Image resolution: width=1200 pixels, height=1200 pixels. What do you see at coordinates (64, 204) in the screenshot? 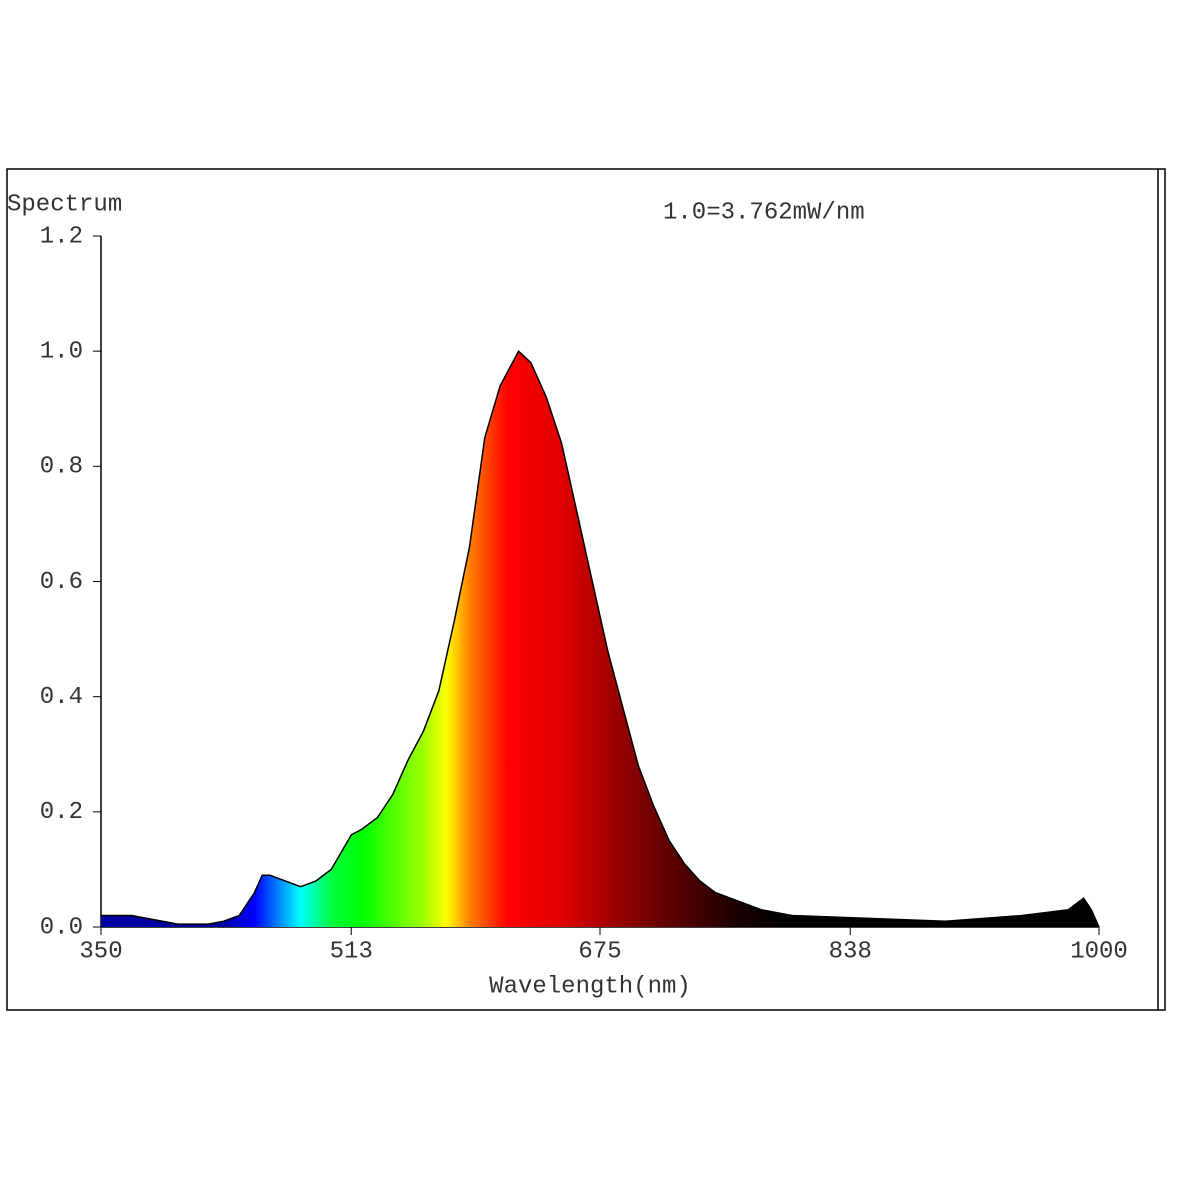
I see `y-axis-label: Spectrum` at bounding box center [64, 204].